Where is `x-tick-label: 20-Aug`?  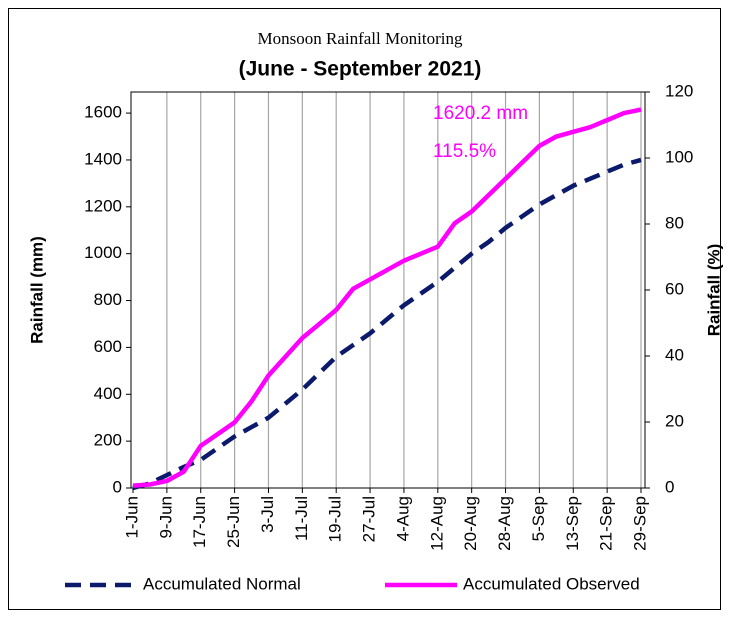 x-tick-label: 20-Aug is located at coordinates (470, 523).